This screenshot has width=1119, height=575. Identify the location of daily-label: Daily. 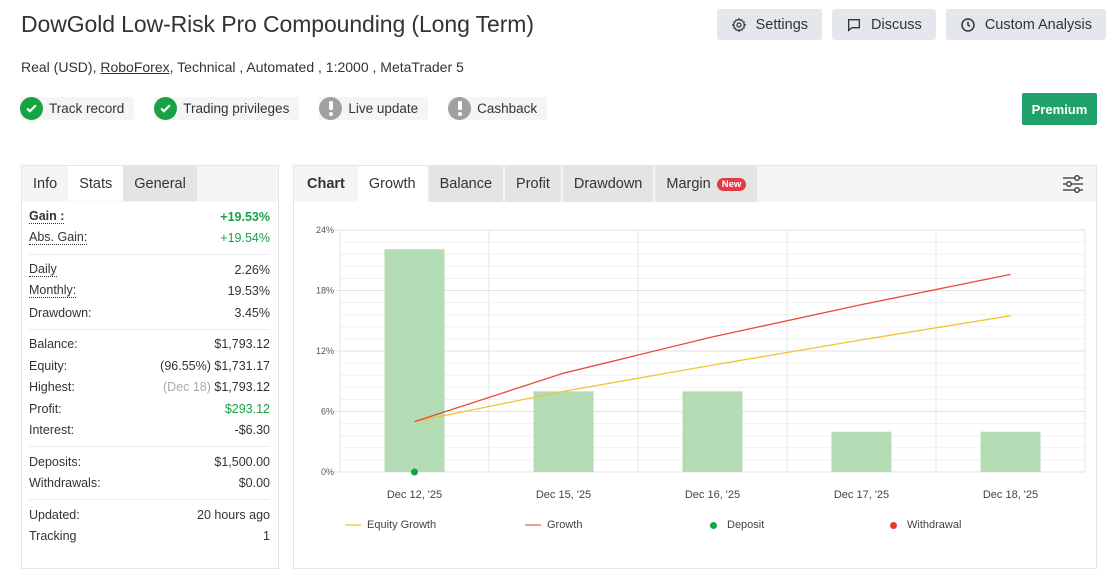
(43, 269).